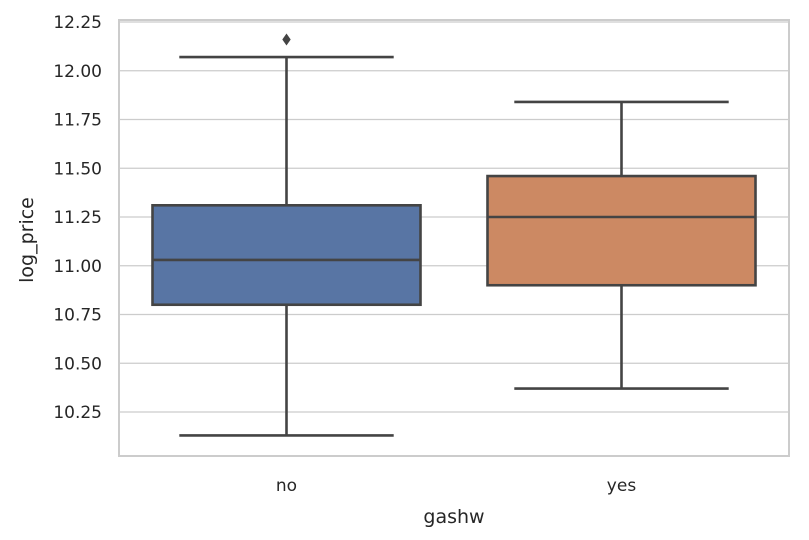 This screenshot has width=809, height=540. What do you see at coordinates (77, 169) in the screenshot?
I see `y-tick-label: 11.50` at bounding box center [77, 169].